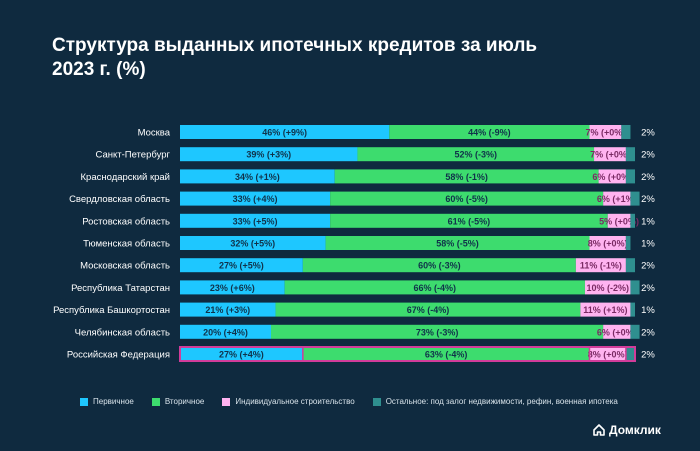 The image size is (700, 451). What do you see at coordinates (648, 266) in the screenshot?
I see `data-label-row-6-series-3: 2%` at bounding box center [648, 266].